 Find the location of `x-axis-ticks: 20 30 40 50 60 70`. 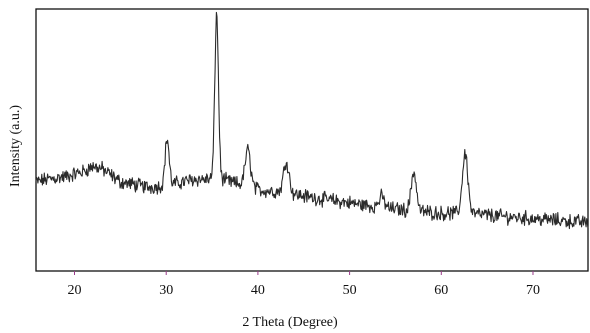

x-axis-ticks: 20 30 40 50 60 70 is located at coordinates (304, 284).